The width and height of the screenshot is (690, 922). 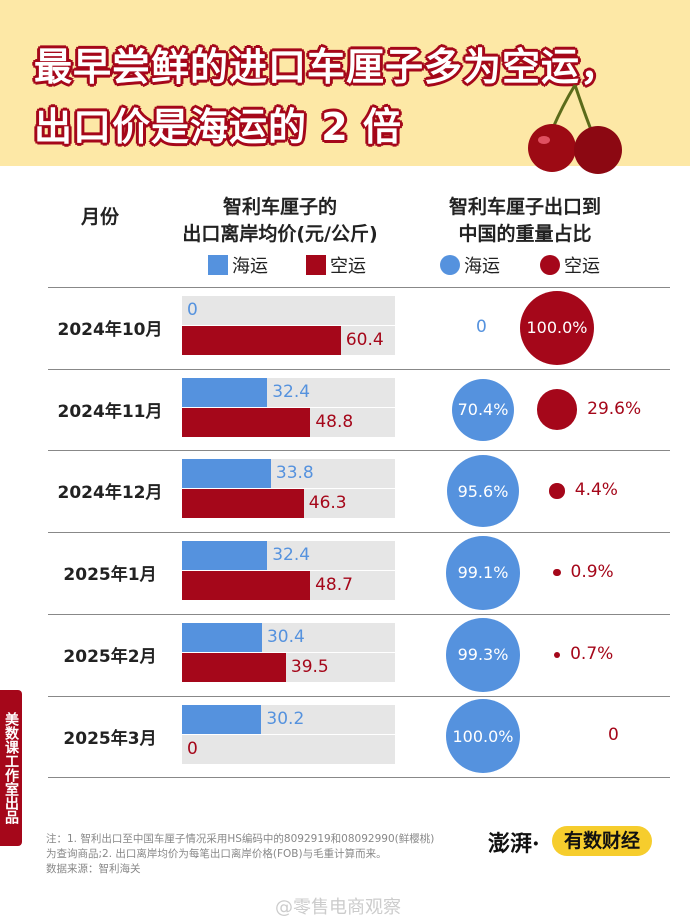 I want to click on price-value-sea: 30.4, so click(x=285, y=636).